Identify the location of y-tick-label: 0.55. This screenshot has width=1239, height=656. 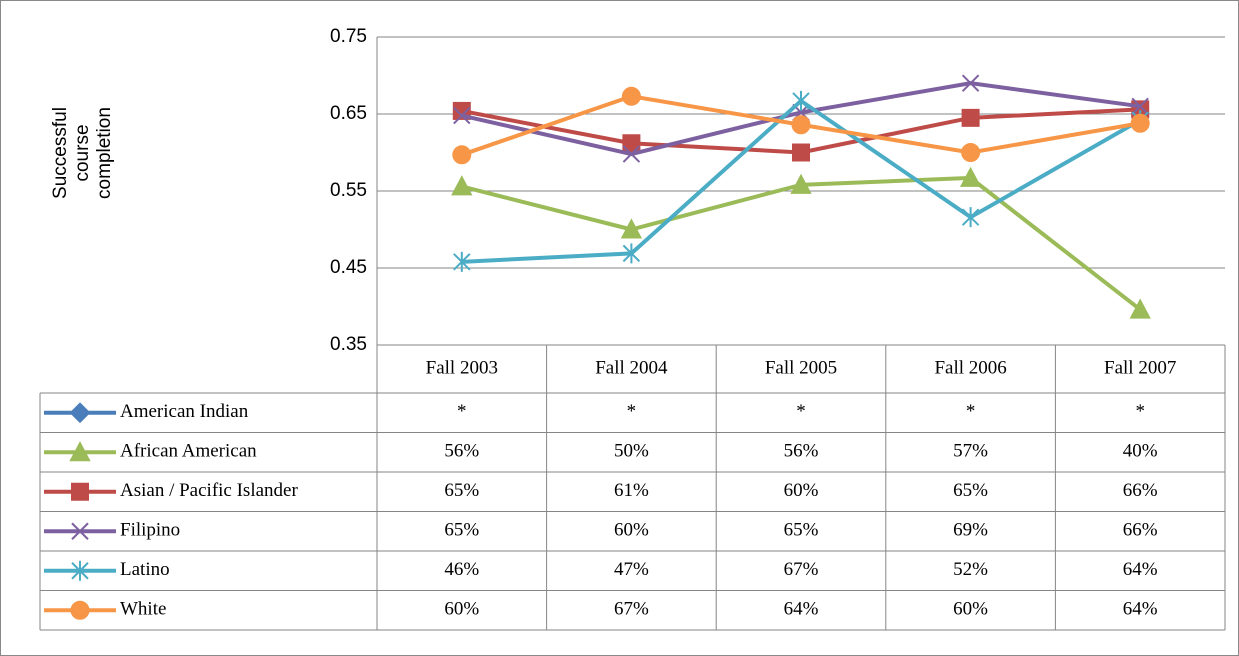
(348, 190).